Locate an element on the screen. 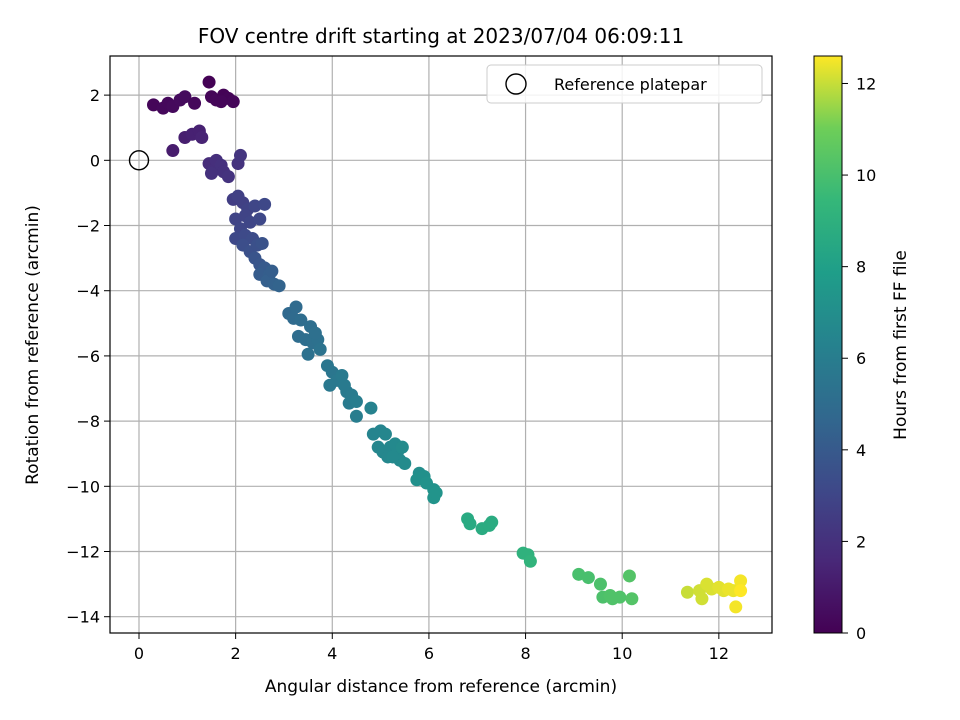 This screenshot has width=960, height=720. colorbar-gradient is located at coordinates (828, 344).